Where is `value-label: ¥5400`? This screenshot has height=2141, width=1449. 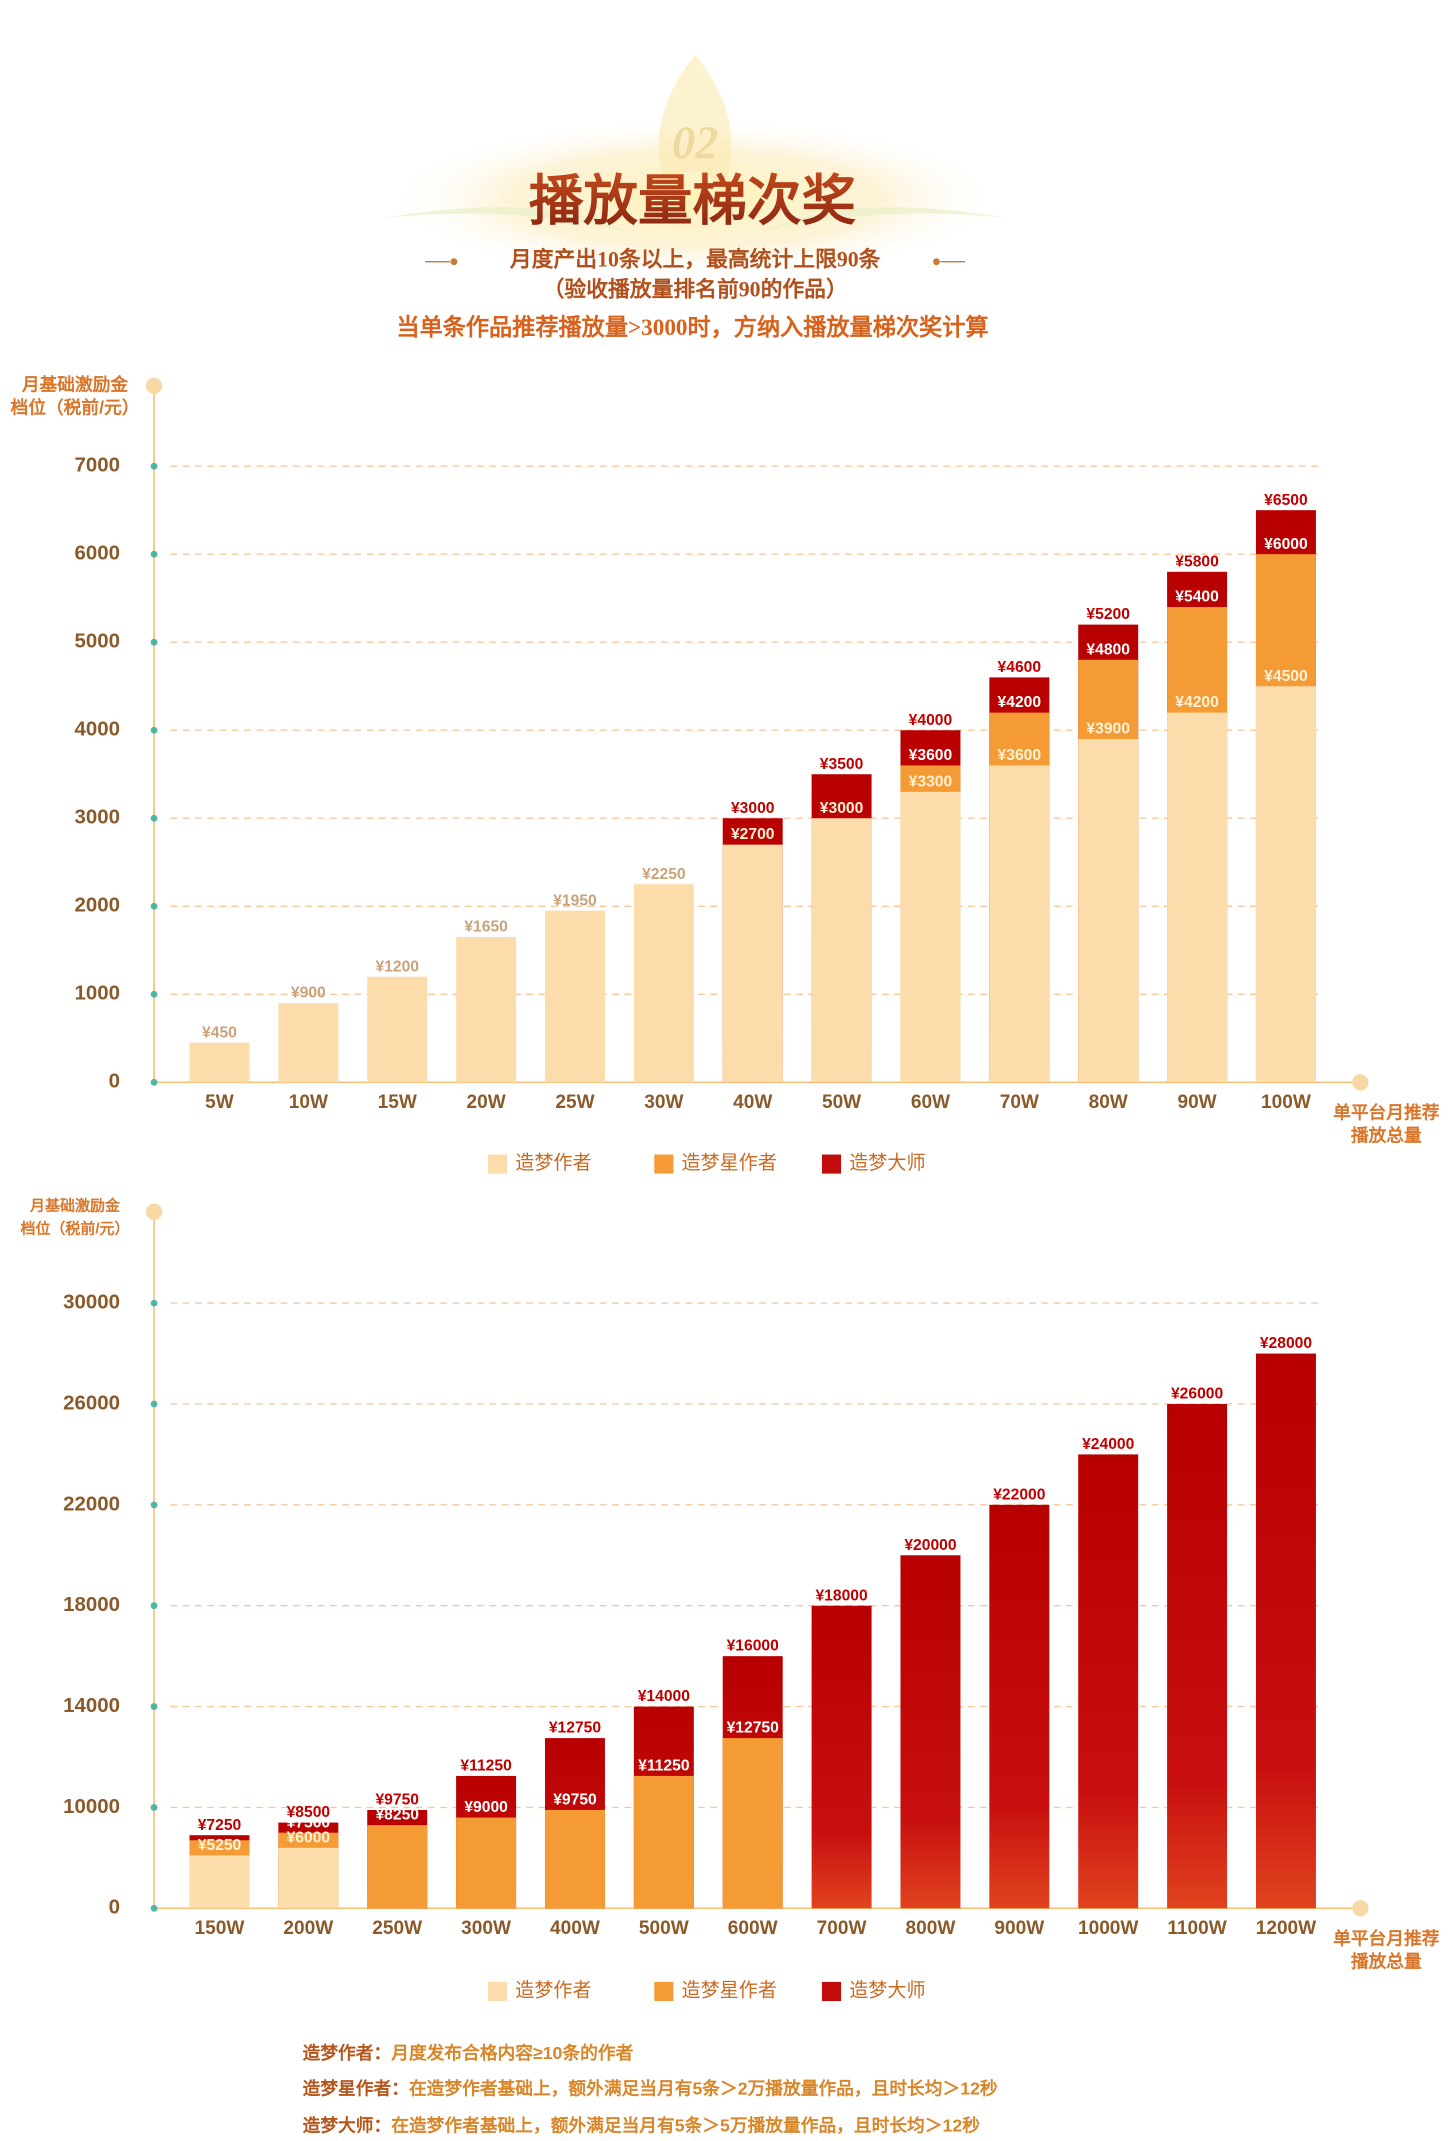 value-label: ¥5400 is located at coordinates (1197, 597).